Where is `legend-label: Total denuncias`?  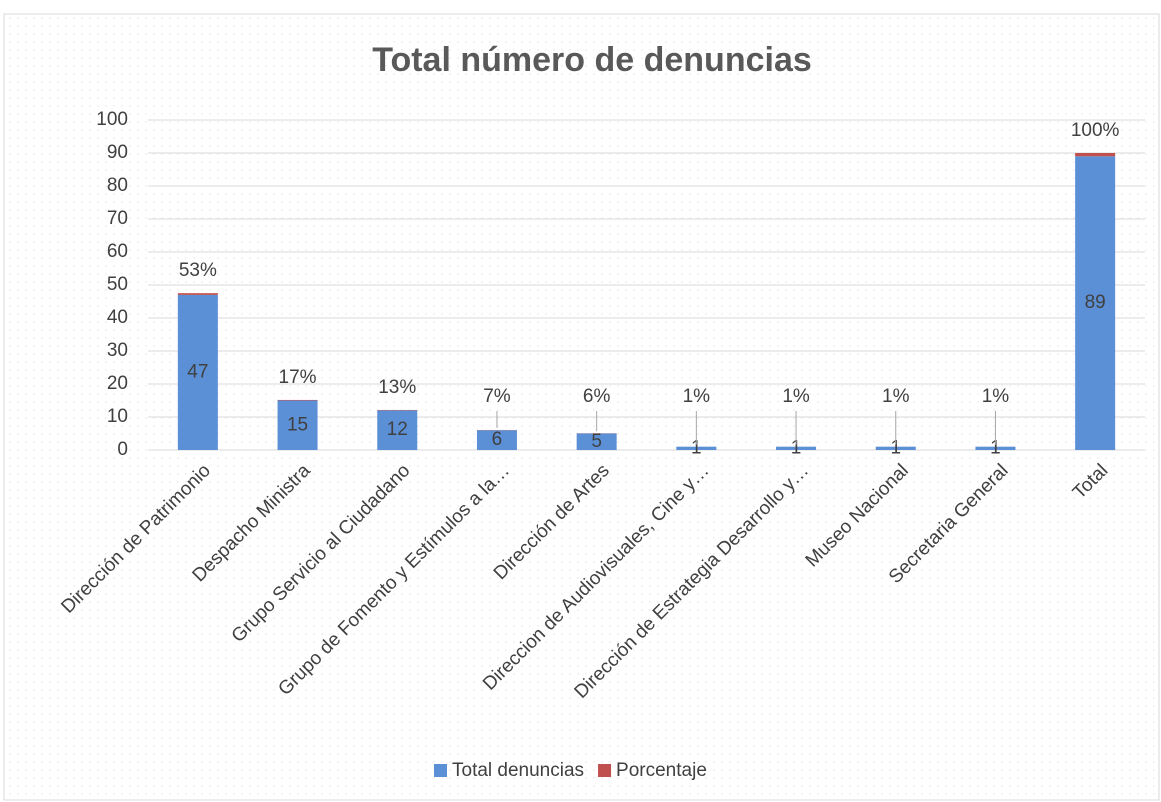
legend-label: Total denuncias is located at coordinates (518, 770).